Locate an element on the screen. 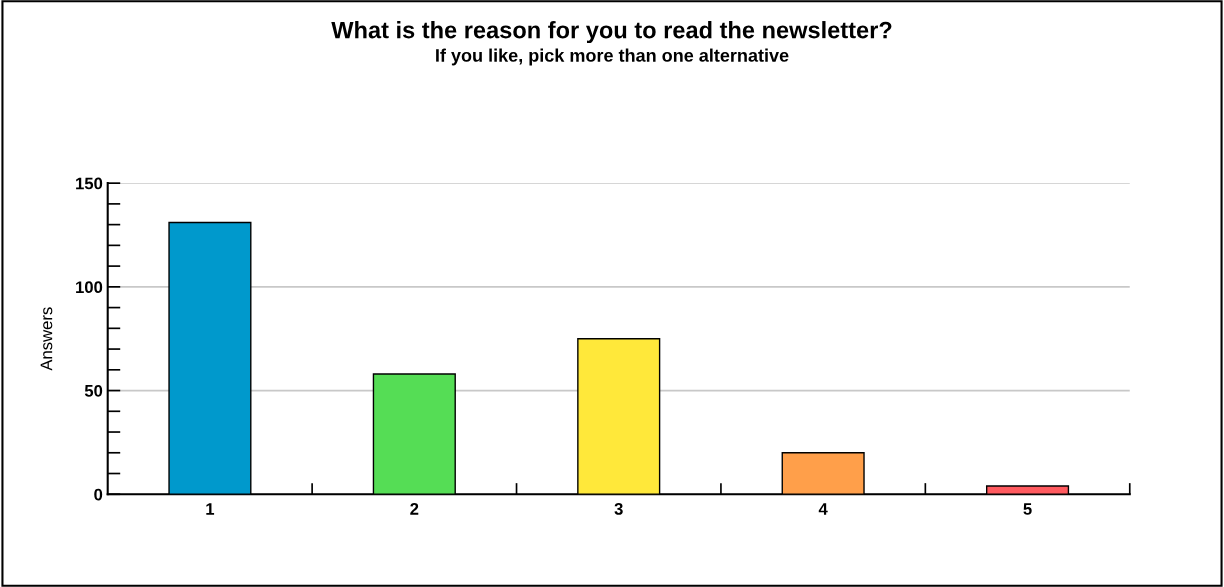  chart-title: What is the reason for you to read the newsletter? is located at coordinates (611, 32).